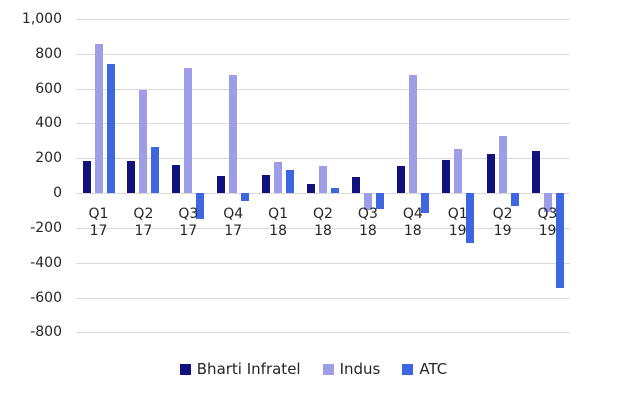  Describe the element at coordinates (408, 369) in the screenshot. I see `legend-swatch-atc` at that location.